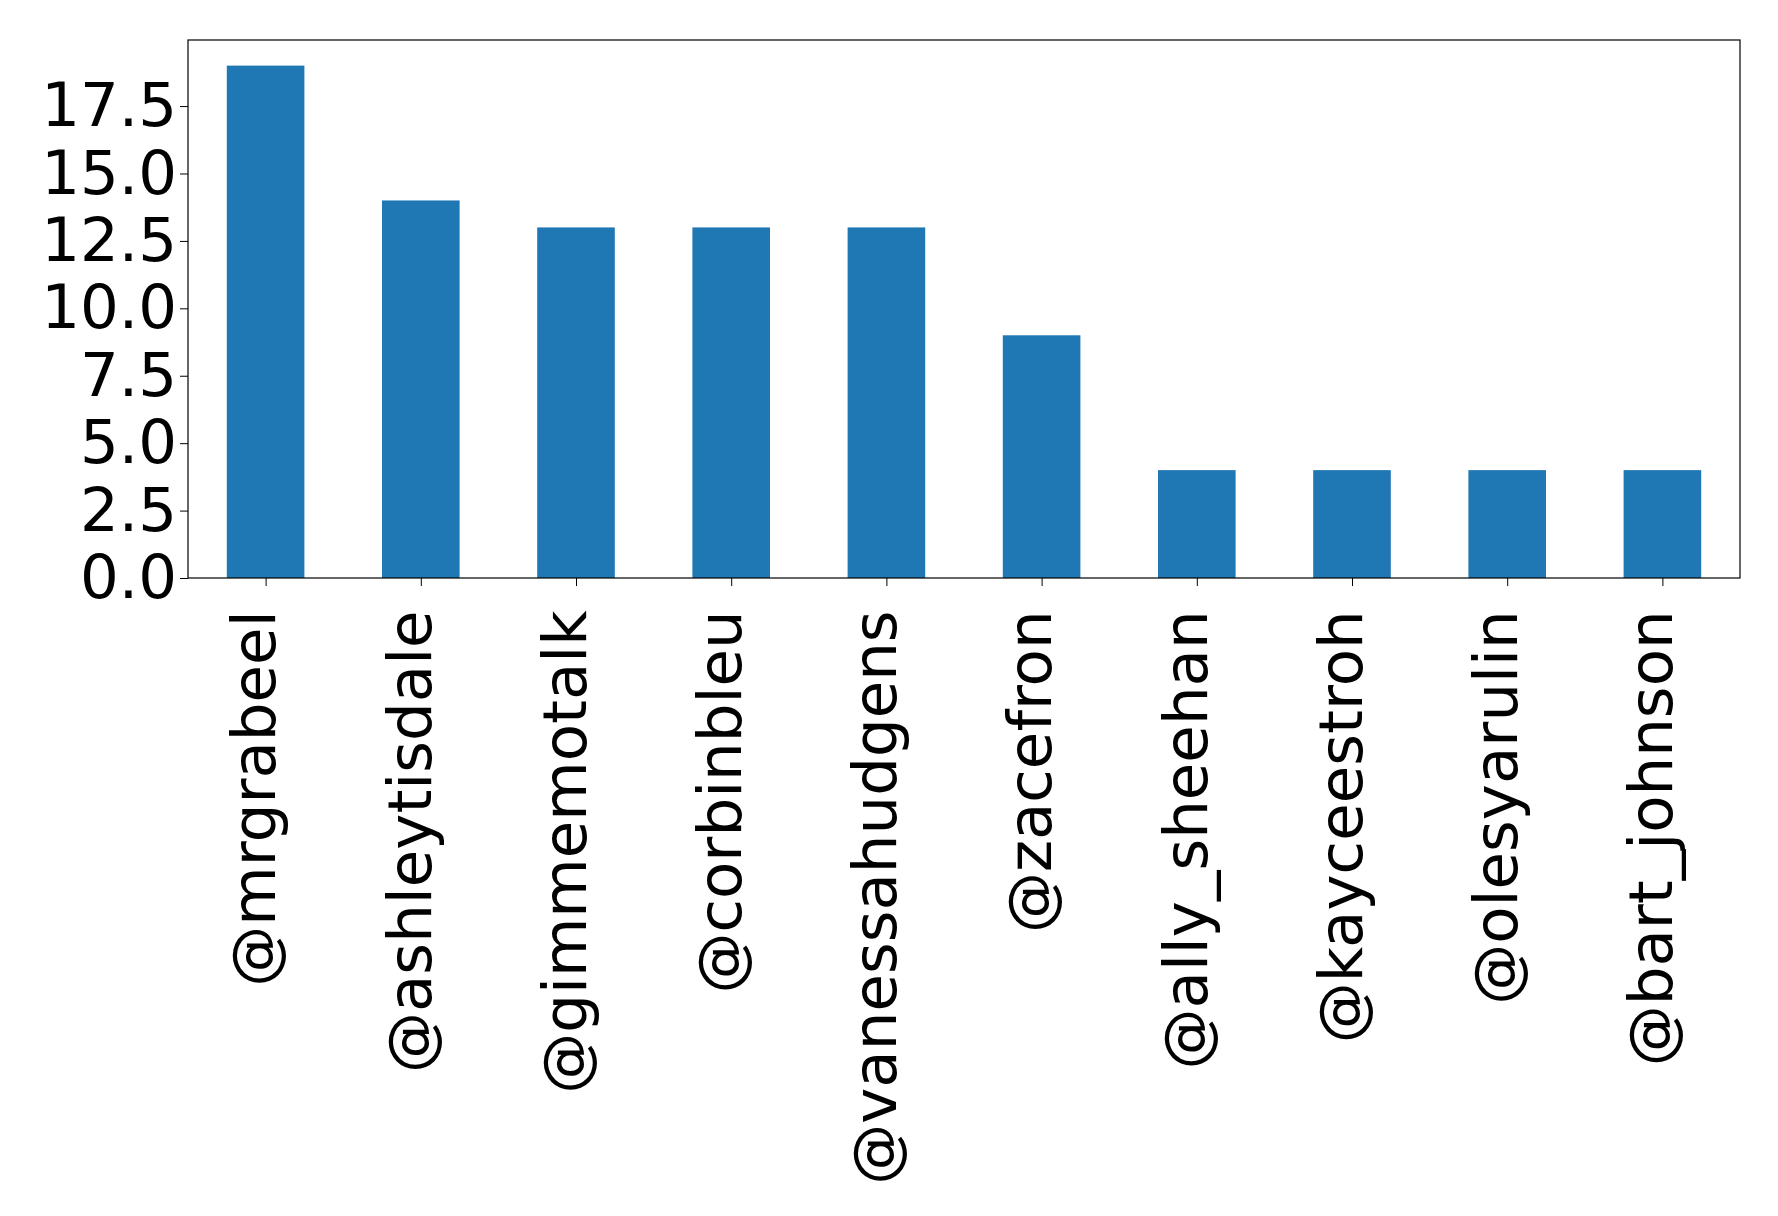 The height and width of the screenshot is (1216, 1778). What do you see at coordinates (1340, 827) in the screenshot?
I see `x-tick-label: @kayceestroh` at bounding box center [1340, 827].